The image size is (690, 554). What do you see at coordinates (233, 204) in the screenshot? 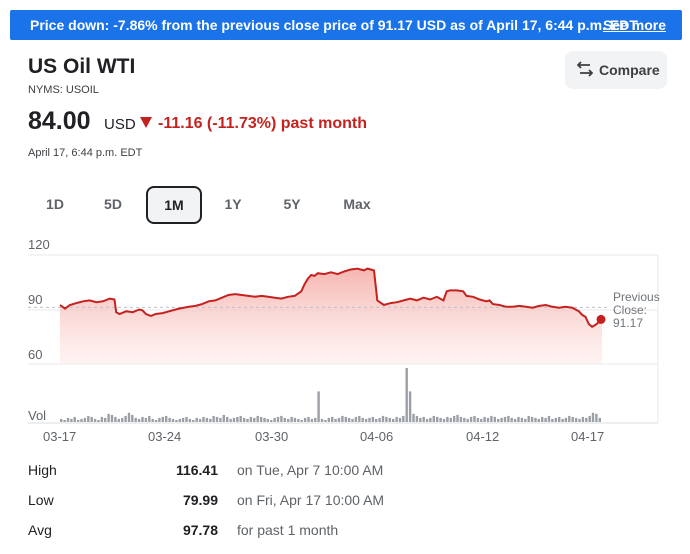
I see `tab-1y: 1Y` at bounding box center [233, 204].